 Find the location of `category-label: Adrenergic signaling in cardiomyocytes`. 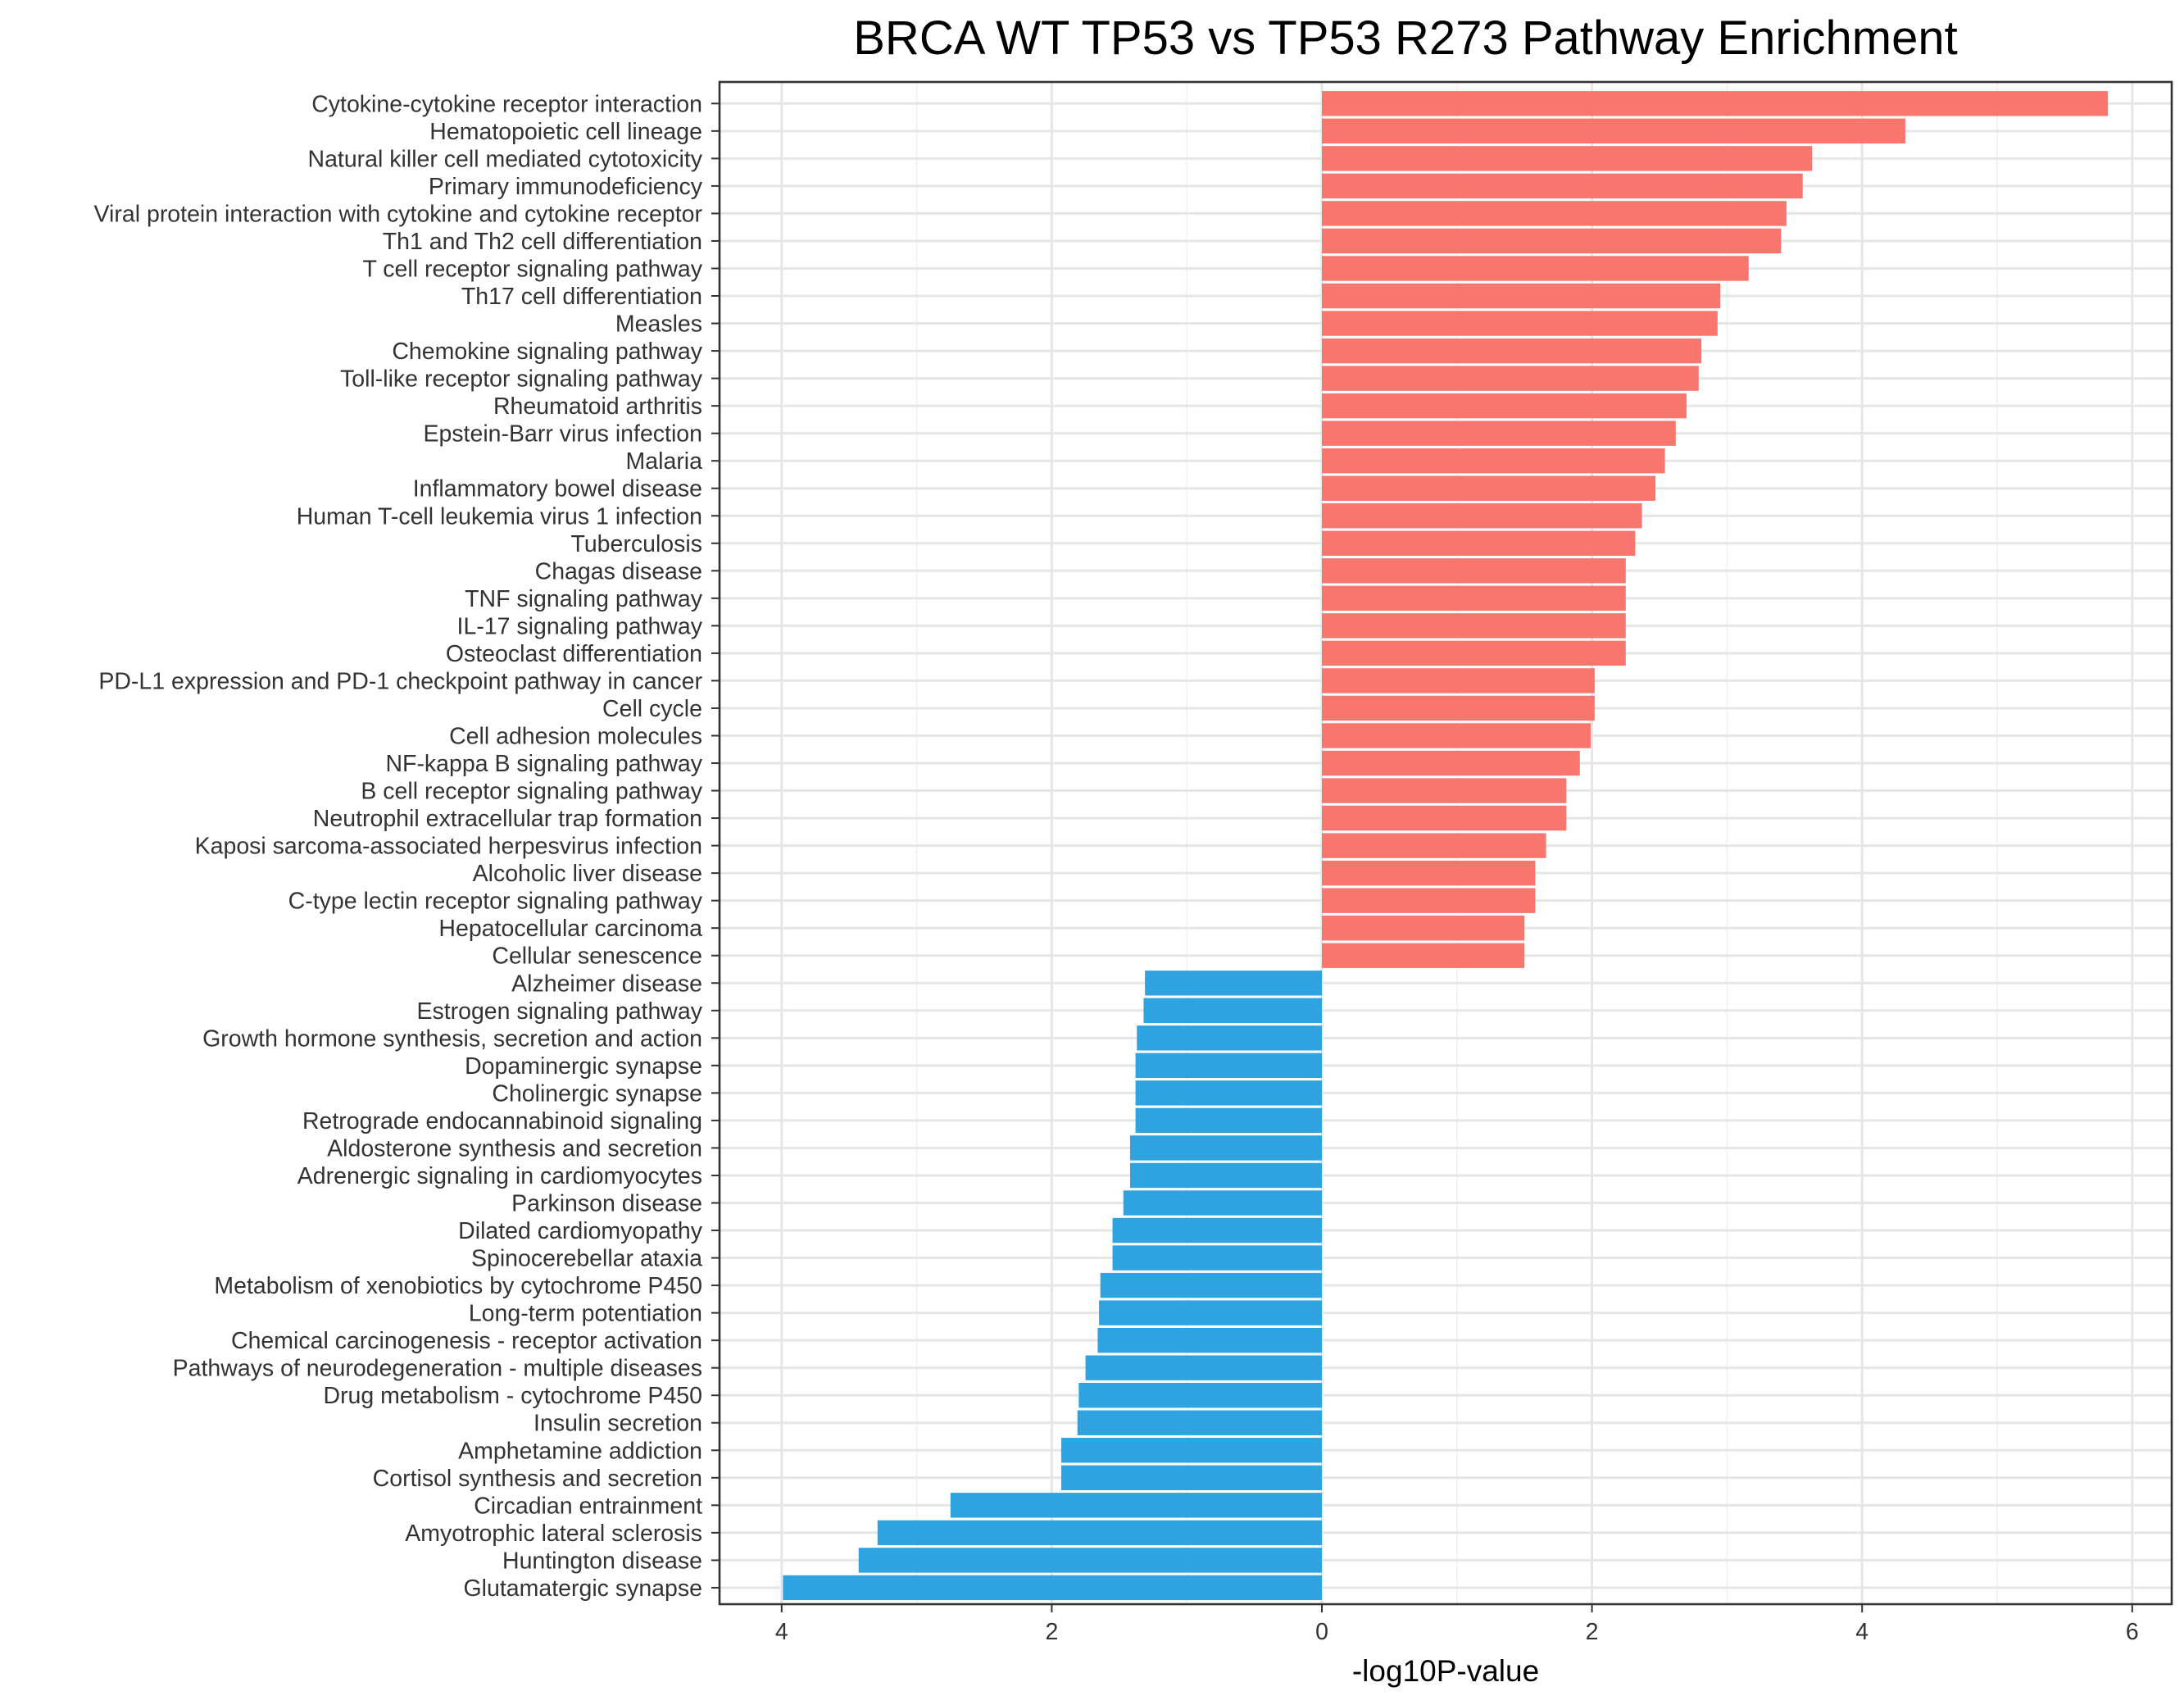

category-label: Adrenergic signaling in cardiomyocytes is located at coordinates (500, 1176).